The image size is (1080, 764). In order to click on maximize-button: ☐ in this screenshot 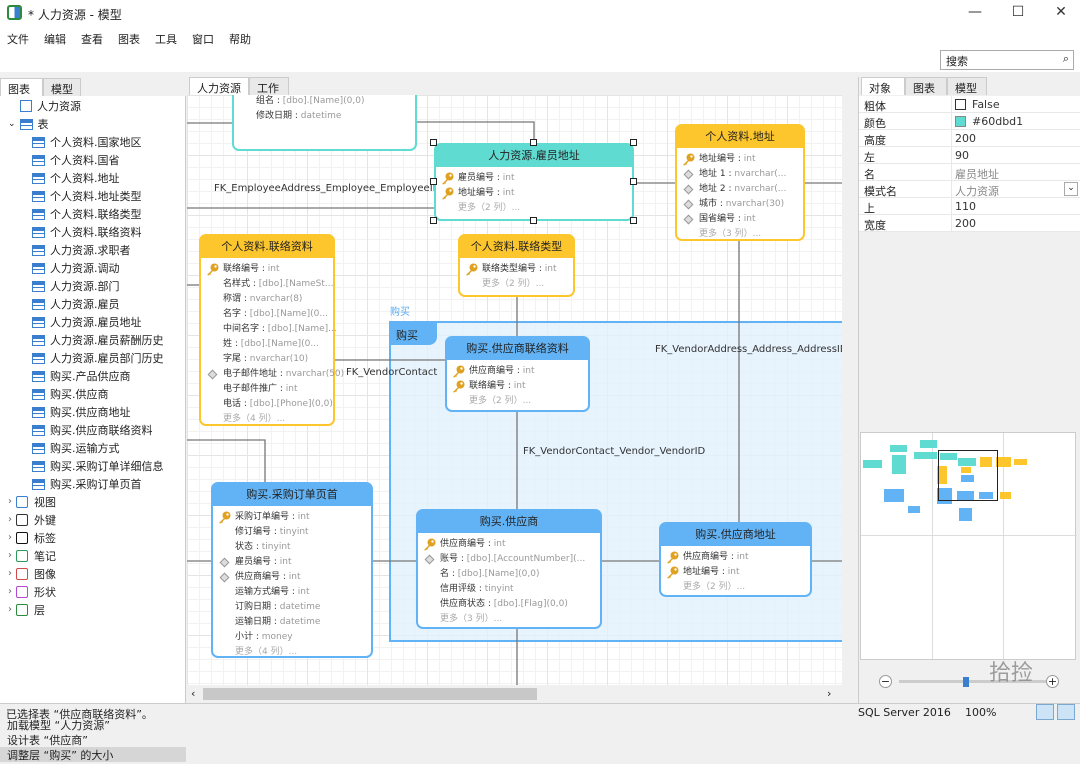, I will do `click(1018, 12)`.